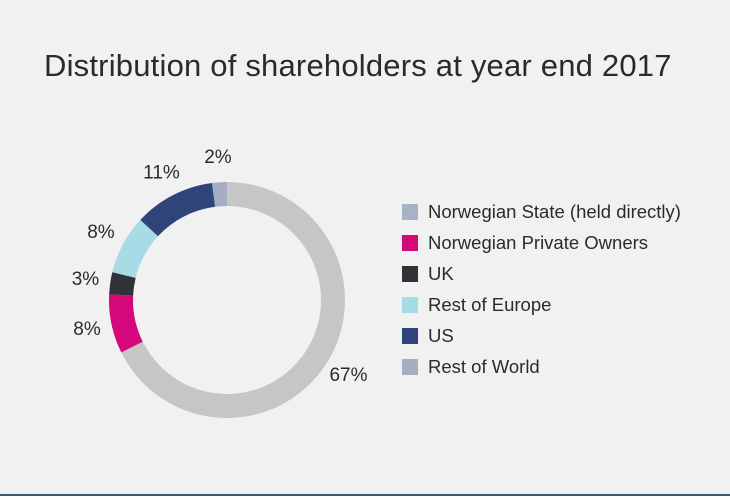 Image resolution: width=730 pixels, height=500 pixels. What do you see at coordinates (178, 209) in the screenshot?
I see `slice-us` at bounding box center [178, 209].